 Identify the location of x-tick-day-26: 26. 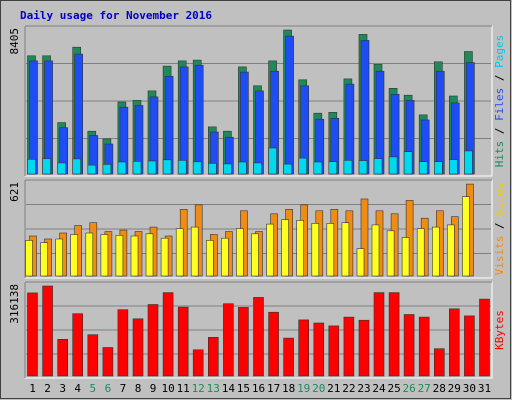
(408, 388).